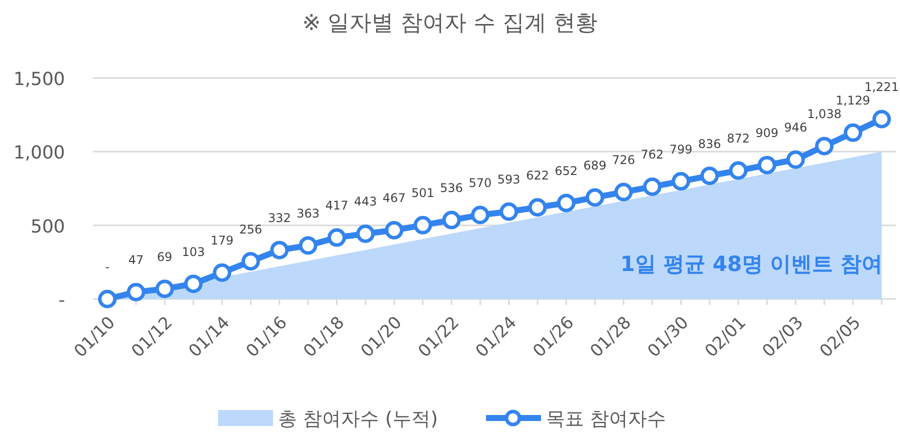  I want to click on chart-title: ※ 일자별 참여자 수 집계 현황, so click(450, 23).